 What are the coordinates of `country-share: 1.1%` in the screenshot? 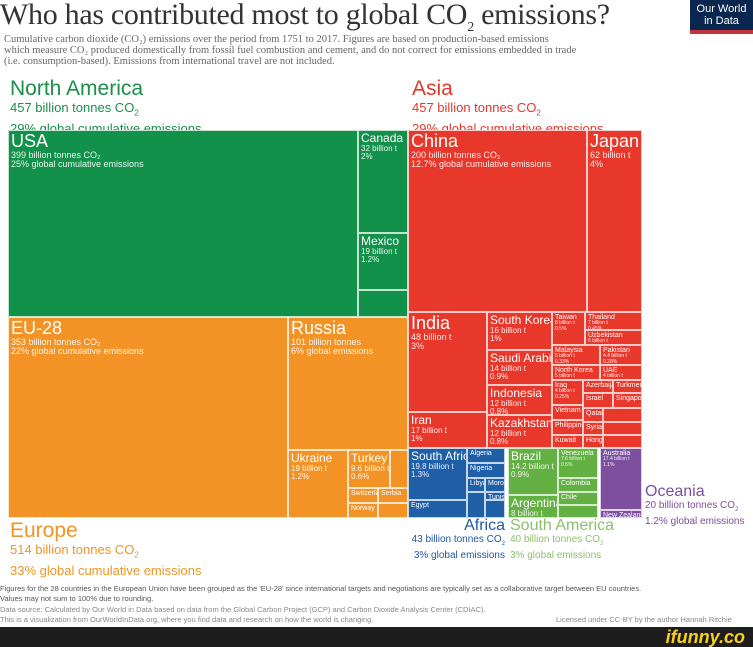 It's located at (609, 464).